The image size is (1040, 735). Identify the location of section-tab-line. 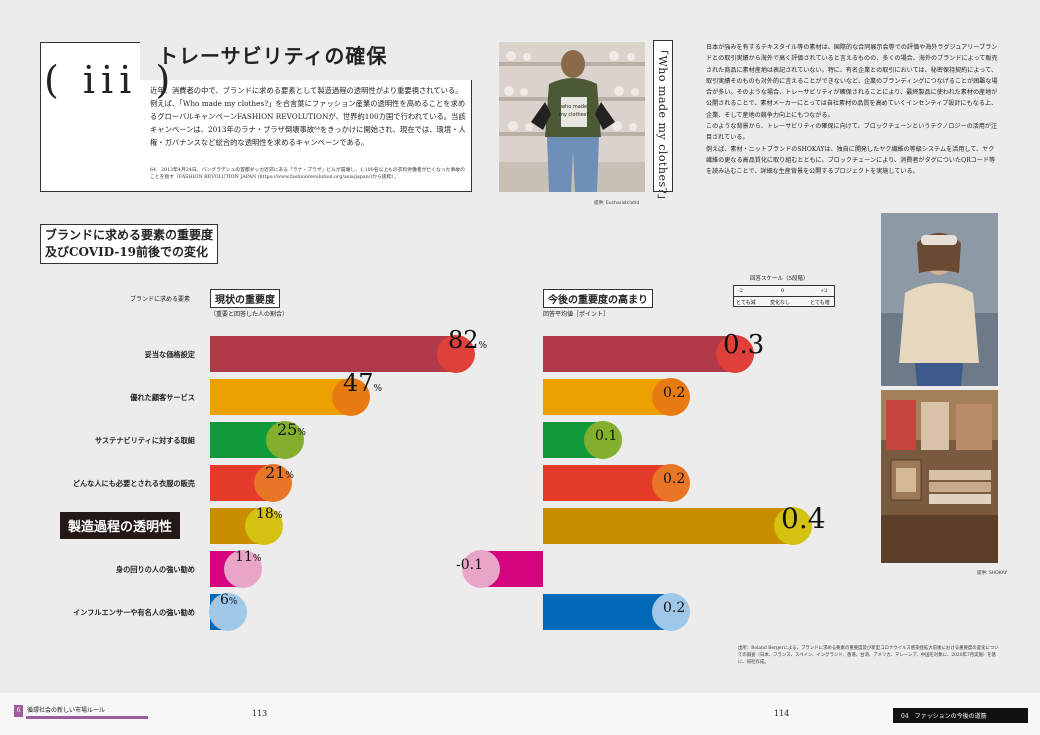
(960, 709).